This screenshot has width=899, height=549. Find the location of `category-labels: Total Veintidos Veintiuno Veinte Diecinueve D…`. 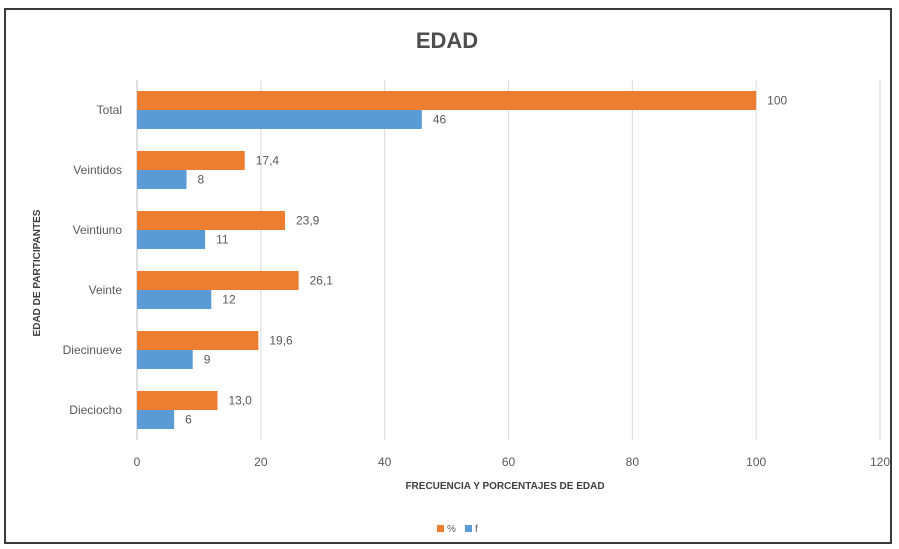

category-labels: Total Veintidos Veintiuno Veinte Diecinueve D… is located at coordinates (93, 260).